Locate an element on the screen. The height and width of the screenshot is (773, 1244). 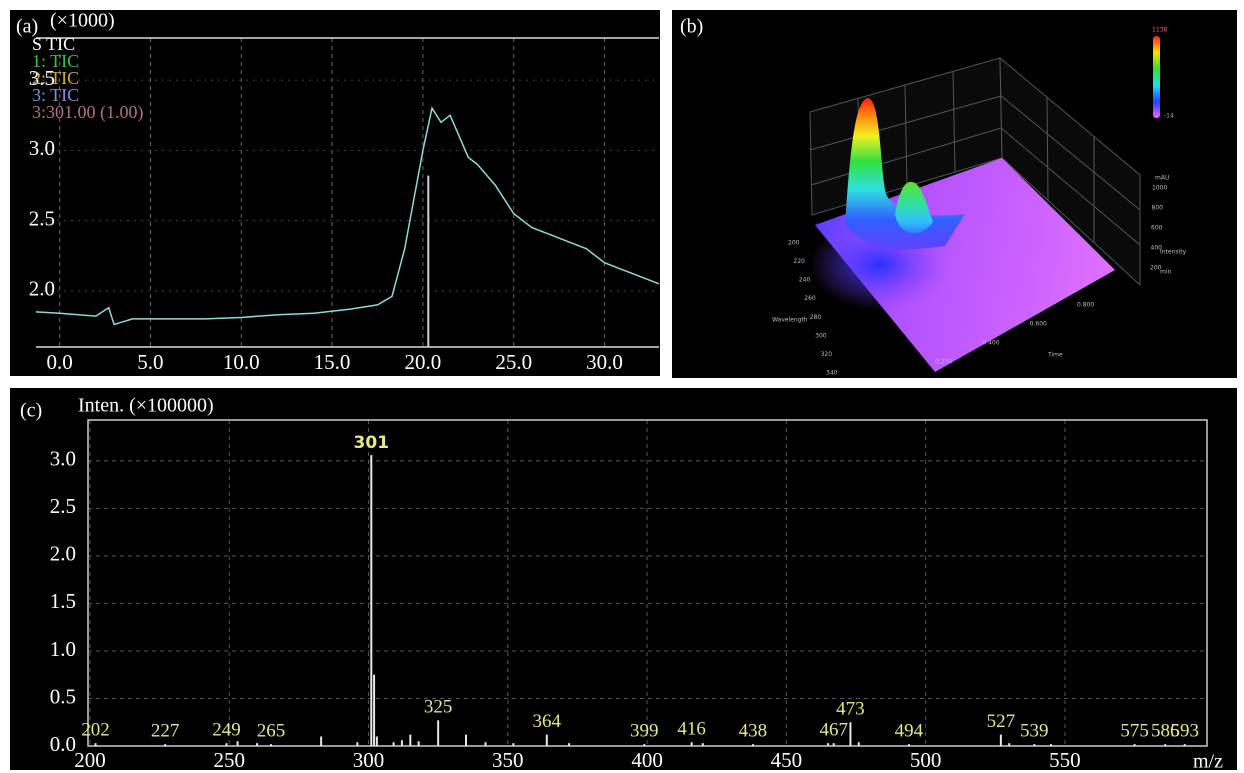
y-tick-label: 0.0 is located at coordinates (63, 744).